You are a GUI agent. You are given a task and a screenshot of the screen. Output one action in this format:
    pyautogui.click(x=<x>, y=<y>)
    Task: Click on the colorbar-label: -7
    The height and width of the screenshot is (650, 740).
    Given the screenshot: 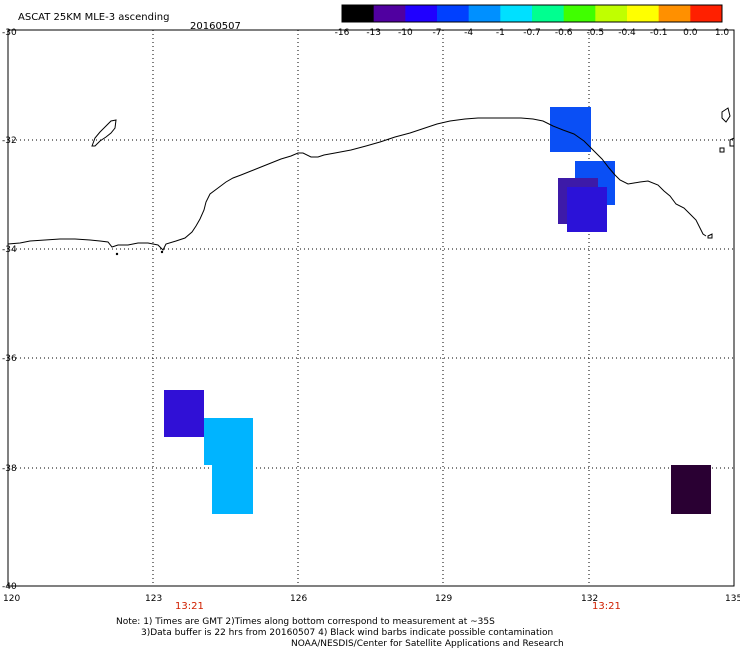 What is the action you would take?
    pyautogui.click(x=437, y=33)
    